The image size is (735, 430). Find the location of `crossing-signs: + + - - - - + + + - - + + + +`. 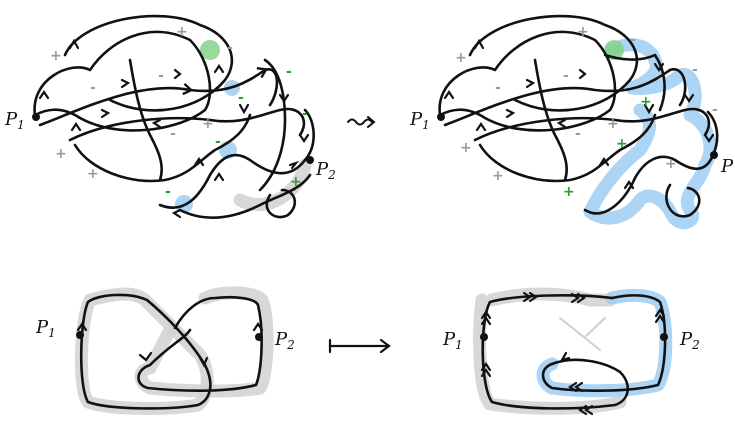

crossing-signs: + + - - - - + + + - - + + + + is located at coordinates (586, 112).